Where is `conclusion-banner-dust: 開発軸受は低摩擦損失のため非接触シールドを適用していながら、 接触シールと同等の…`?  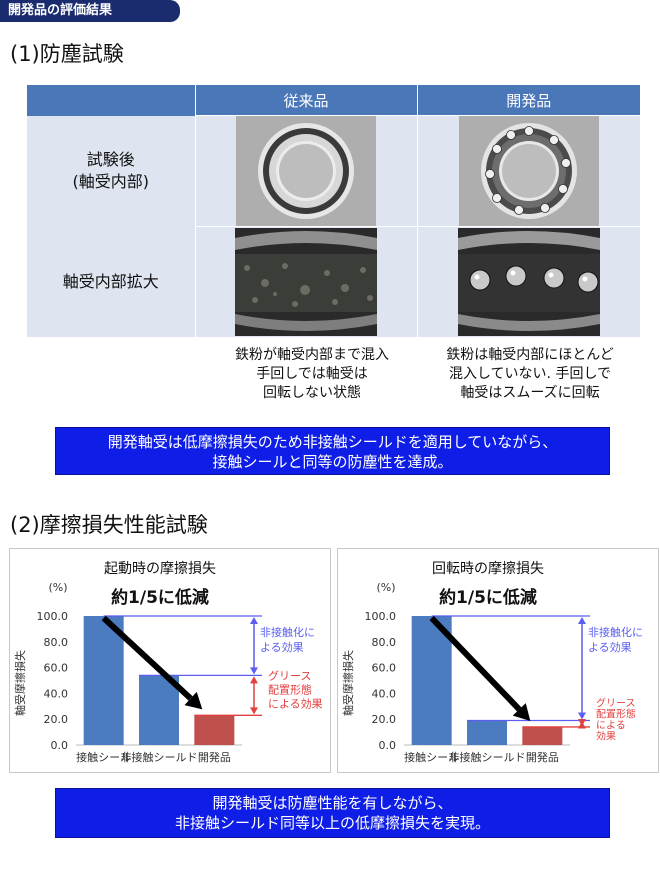
conclusion-banner-dust: 開発軸受は低摩擦損失のため非接触シールドを適用していながら、 接触シールと同等の… is located at coordinates (332, 451).